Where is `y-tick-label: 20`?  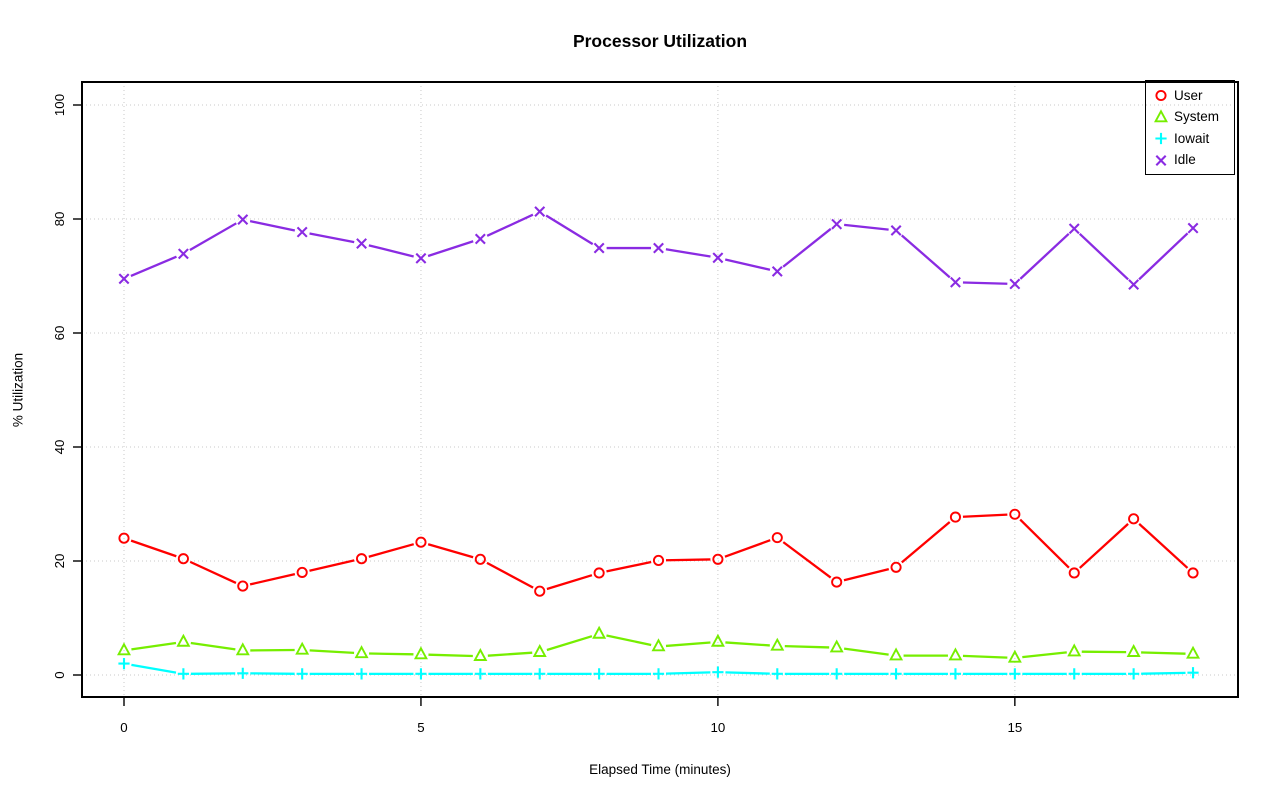 y-tick-label: 20 is located at coordinates (59, 561).